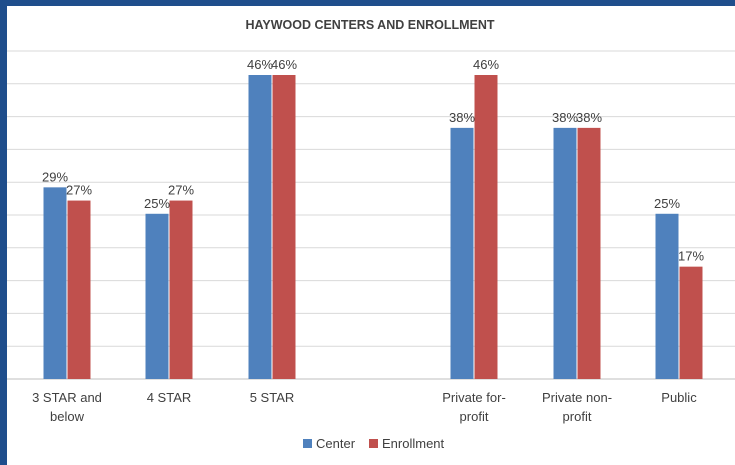  What do you see at coordinates (474, 397) in the screenshot?
I see `category-tick-label: Private for-` at bounding box center [474, 397].